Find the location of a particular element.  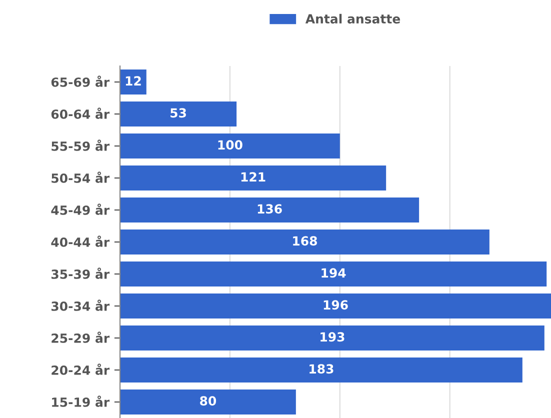

data-label: 196 is located at coordinates (336, 305).